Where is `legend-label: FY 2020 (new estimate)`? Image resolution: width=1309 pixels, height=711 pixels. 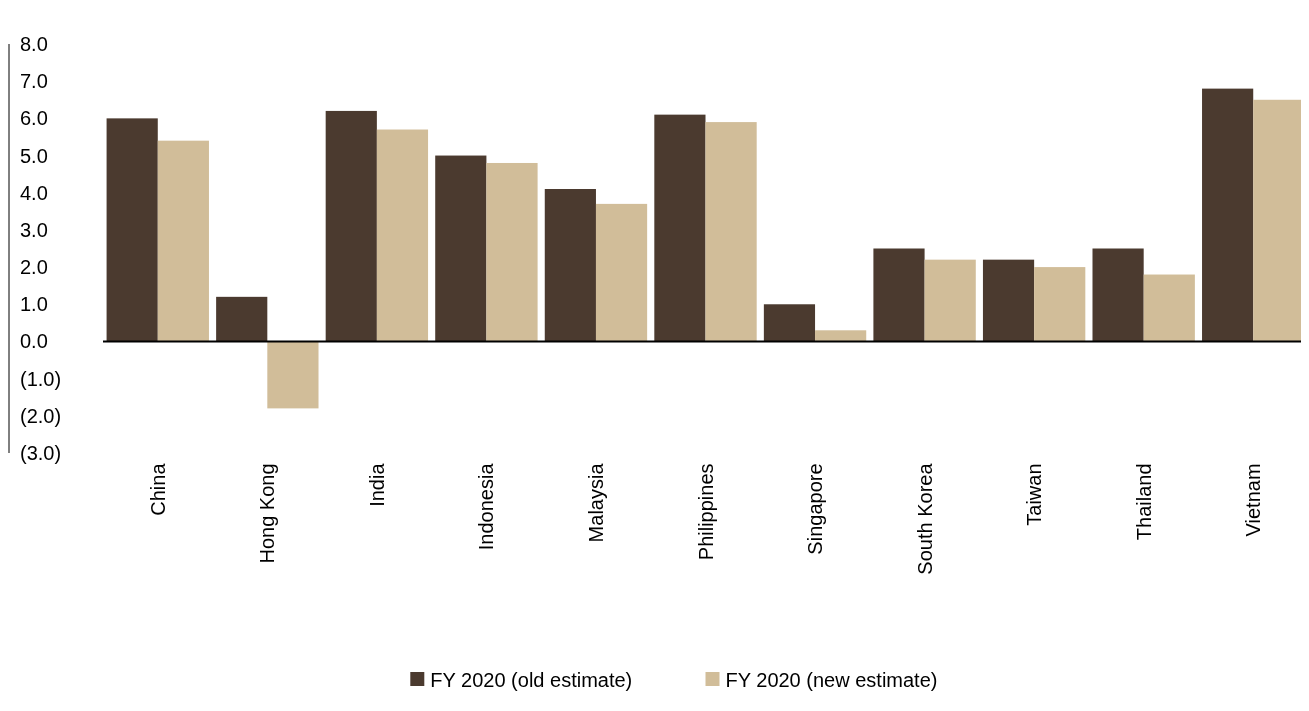
legend-label: FY 2020 (new estimate) is located at coordinates (831, 680).